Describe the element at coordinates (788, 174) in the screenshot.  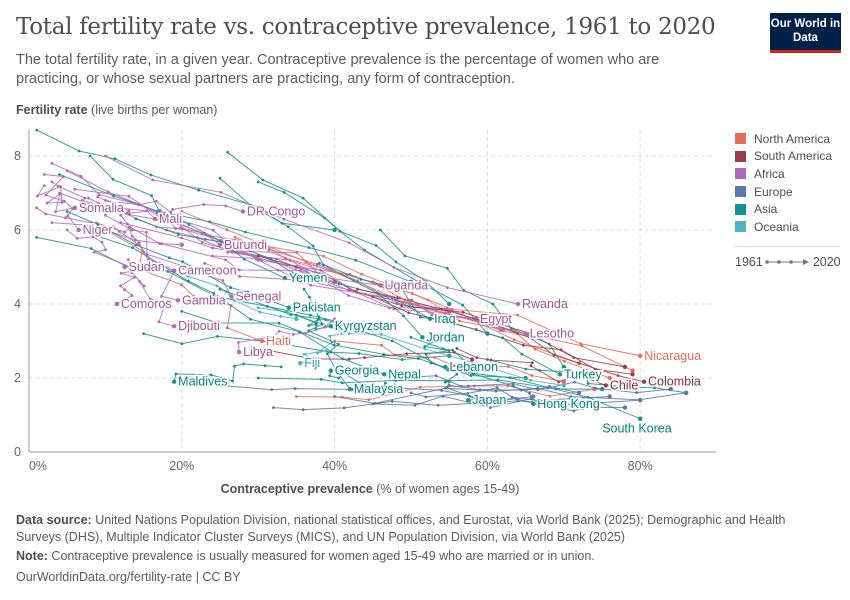
I see `legend-item-africa: Africa` at that location.